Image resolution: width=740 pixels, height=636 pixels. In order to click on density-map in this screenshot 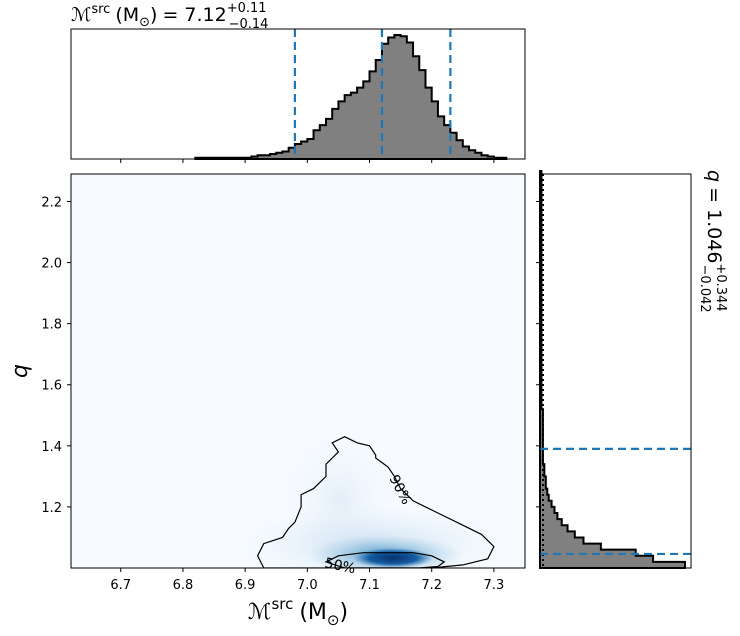, I will do `click(372, 499)`.